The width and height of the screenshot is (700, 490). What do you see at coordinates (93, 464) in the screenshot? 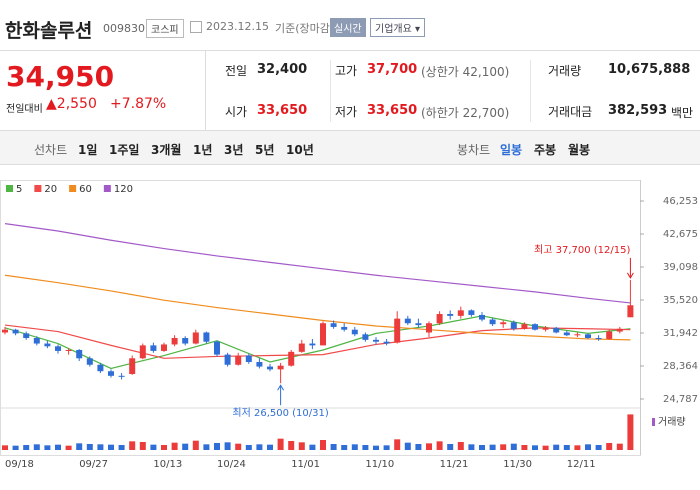
I see `x-tick-label: 09/27` at bounding box center [93, 464].